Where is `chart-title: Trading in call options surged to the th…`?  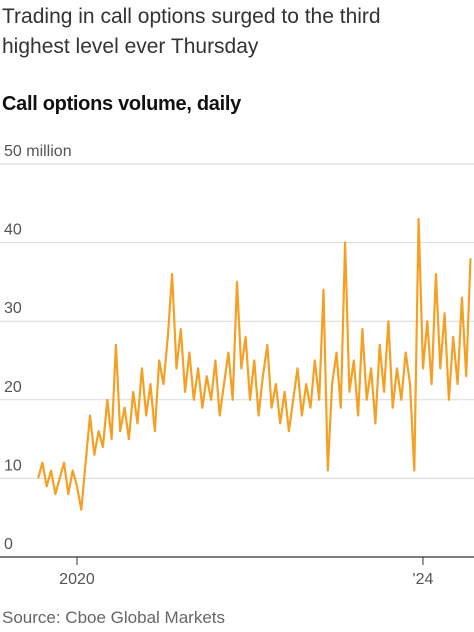 chart-title: Trading in call options surged to the th… is located at coordinates (191, 31).